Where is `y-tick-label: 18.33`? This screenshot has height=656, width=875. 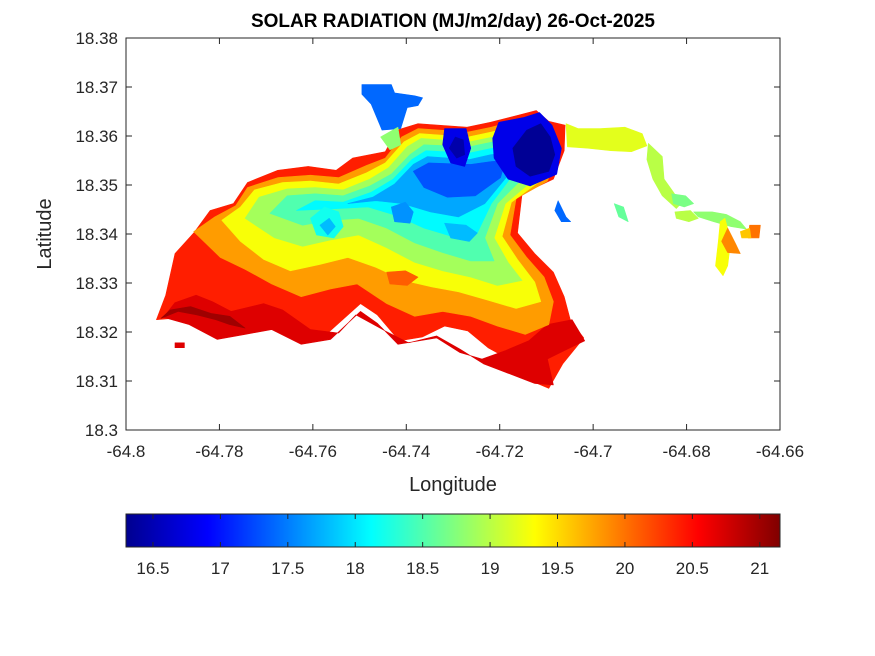 y-tick-label: 18.33 is located at coordinates (96, 283).